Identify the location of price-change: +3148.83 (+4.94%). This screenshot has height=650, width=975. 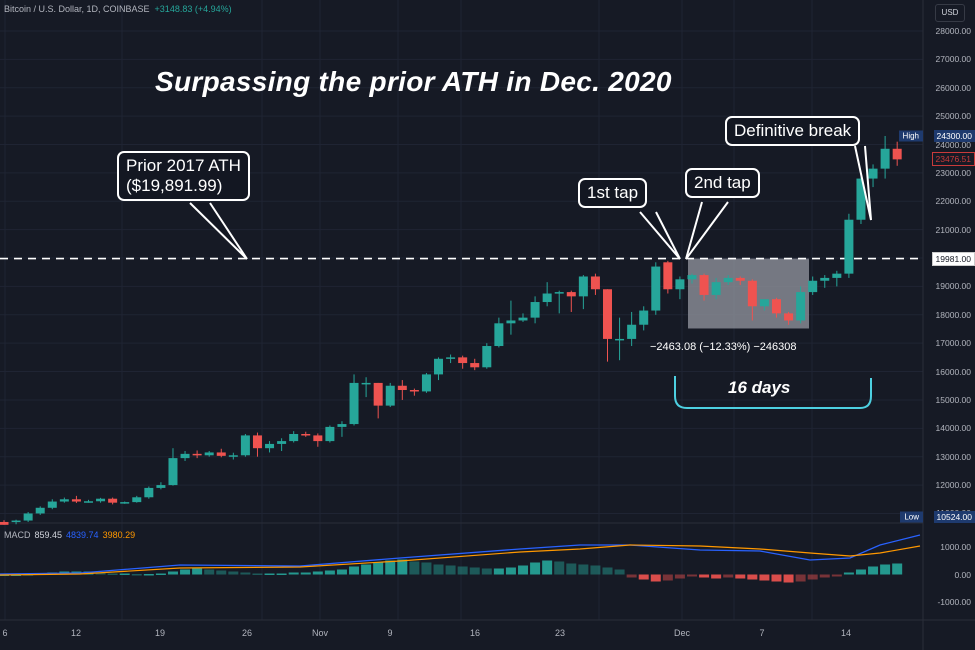
(193, 9).